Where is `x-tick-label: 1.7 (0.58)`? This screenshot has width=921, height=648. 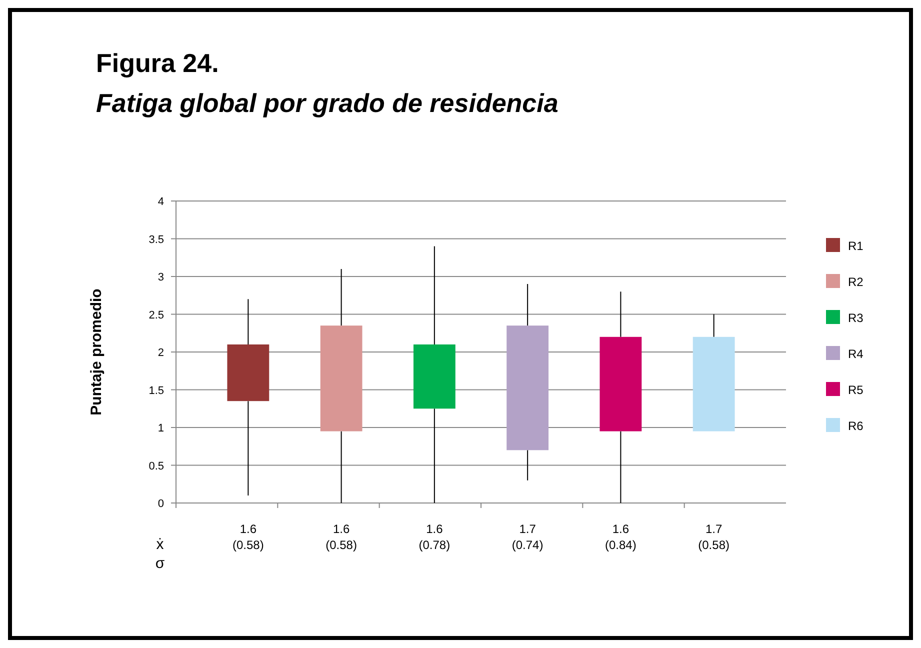 x-tick-label: 1.7 (0.58) is located at coordinates (714, 537).